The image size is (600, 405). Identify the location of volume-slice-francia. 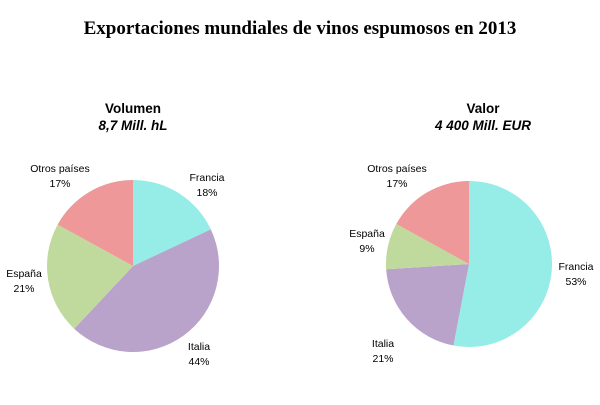
(172, 223).